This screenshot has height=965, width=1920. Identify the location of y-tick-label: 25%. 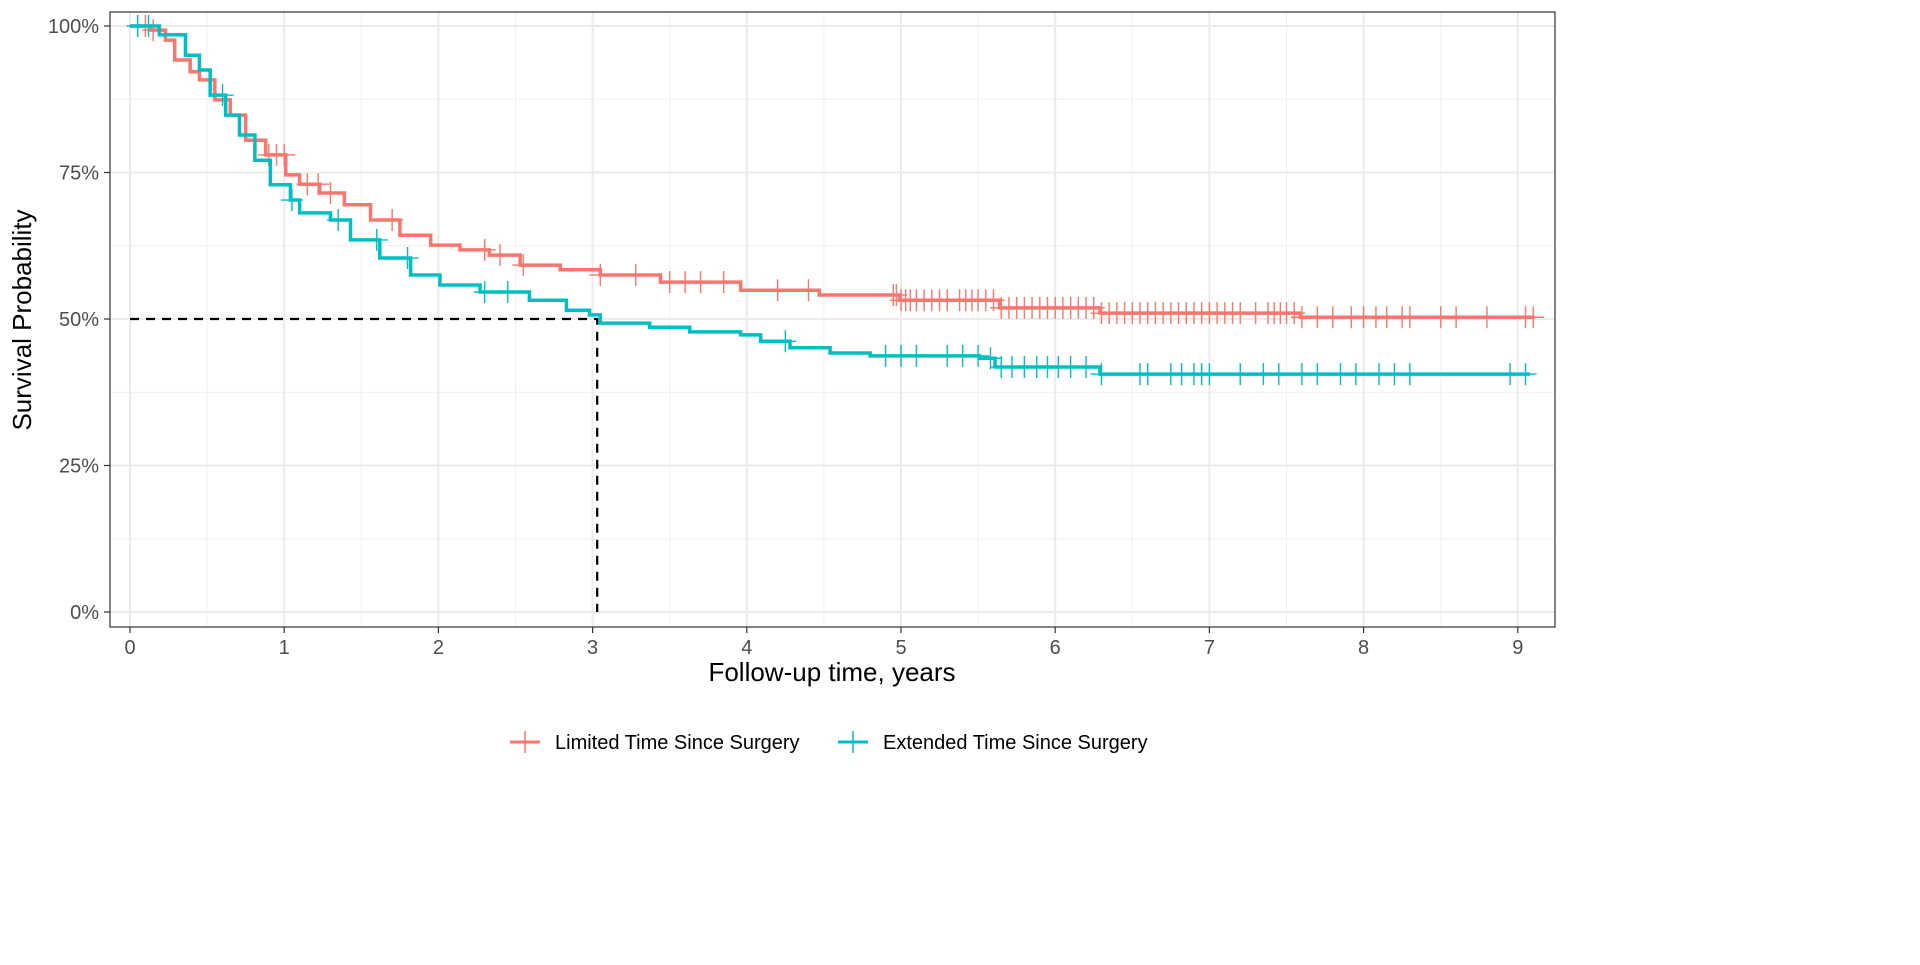
(79, 467).